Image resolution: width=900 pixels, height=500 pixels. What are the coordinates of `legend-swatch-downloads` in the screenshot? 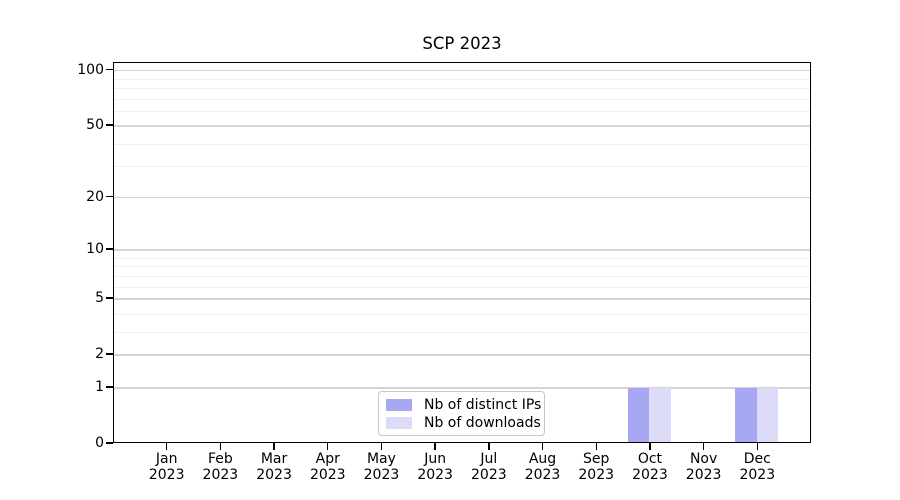 It's located at (399, 423).